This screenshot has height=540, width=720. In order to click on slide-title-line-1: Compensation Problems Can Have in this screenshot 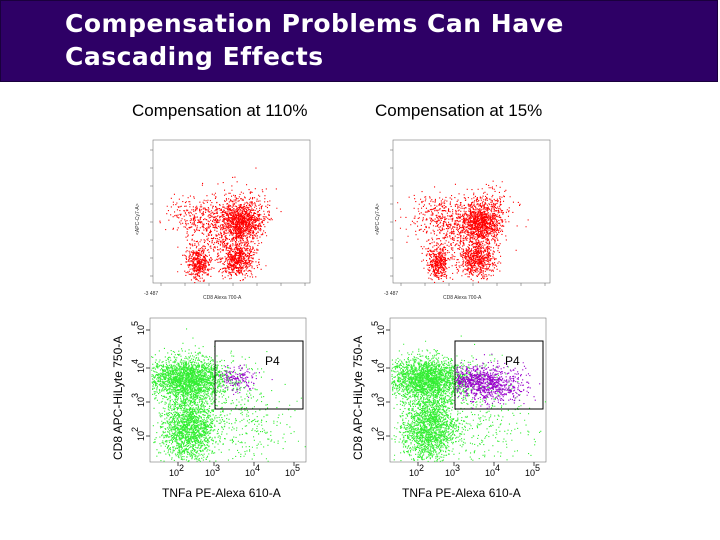, I will do `click(314, 23)`.